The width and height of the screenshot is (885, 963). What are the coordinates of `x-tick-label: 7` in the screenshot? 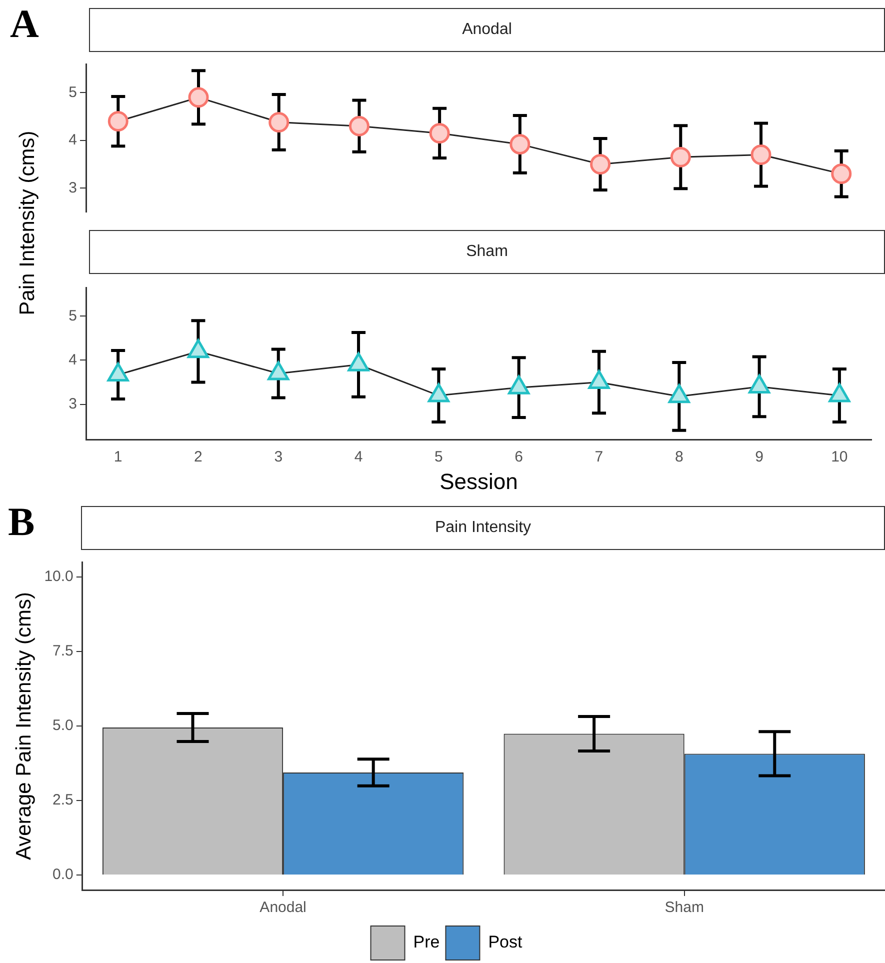 It's located at (599, 457).